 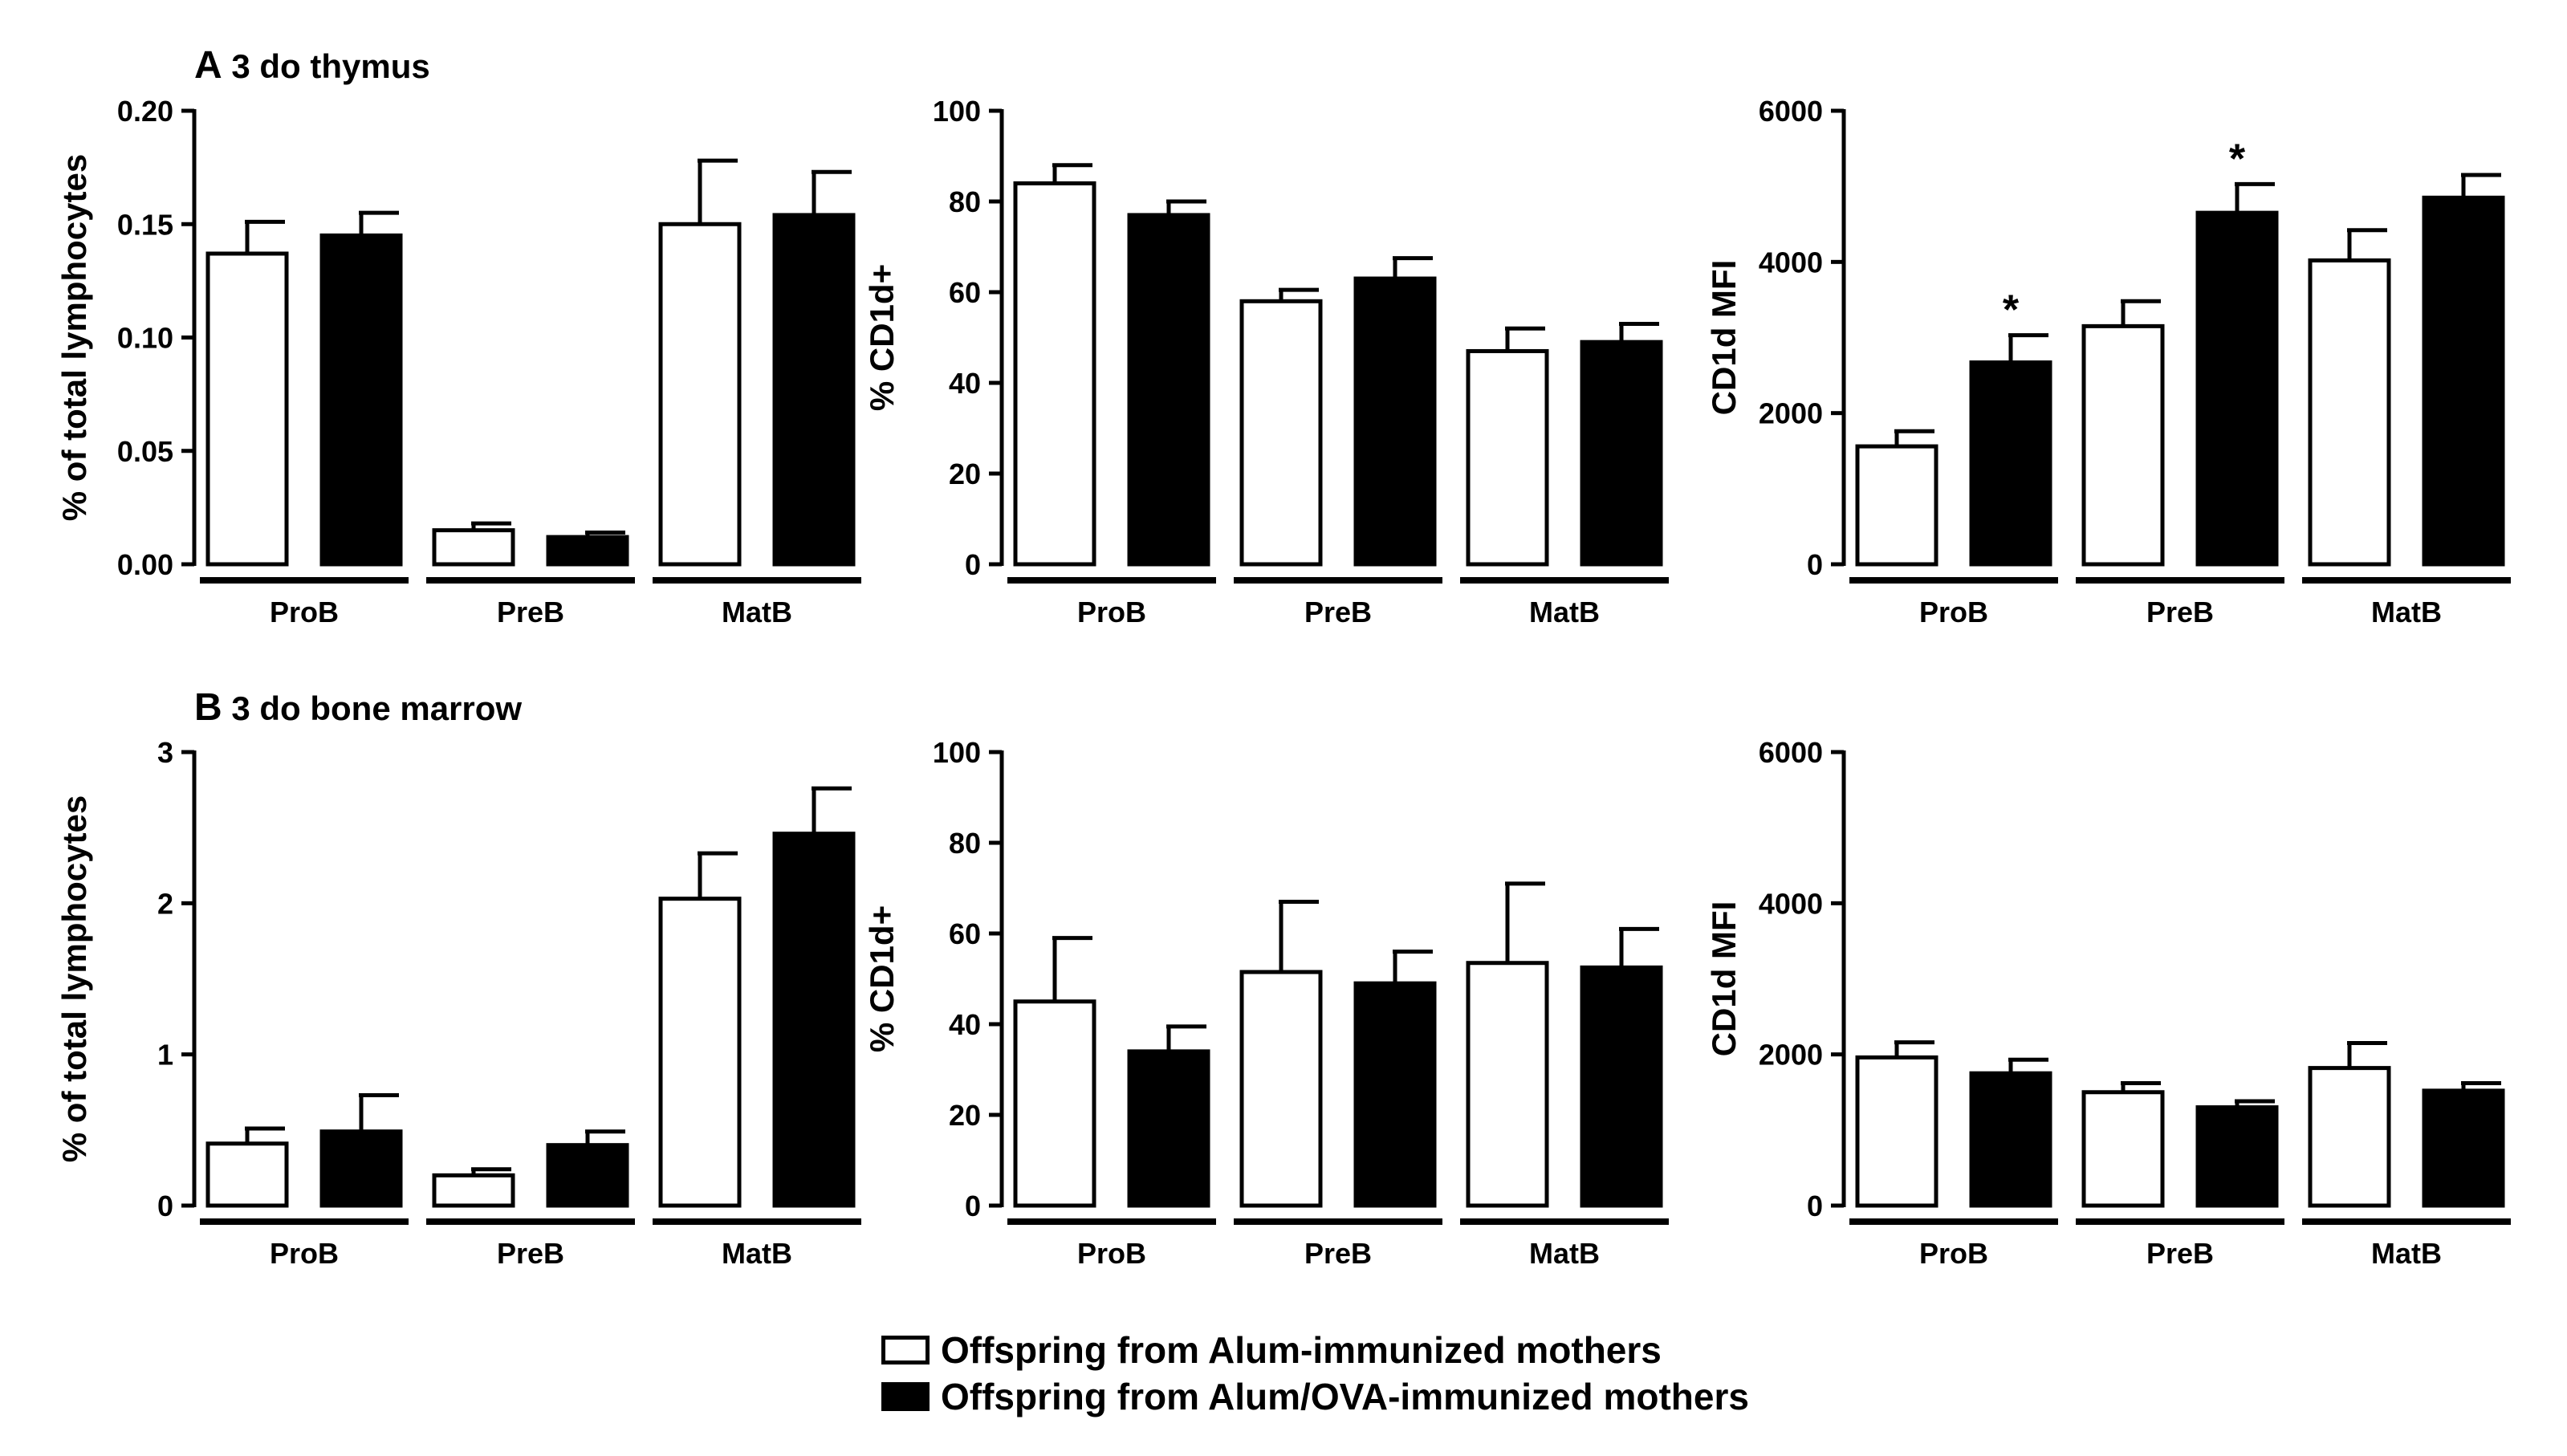 I want to click on y-tick-label: 3, so click(x=165, y=752).